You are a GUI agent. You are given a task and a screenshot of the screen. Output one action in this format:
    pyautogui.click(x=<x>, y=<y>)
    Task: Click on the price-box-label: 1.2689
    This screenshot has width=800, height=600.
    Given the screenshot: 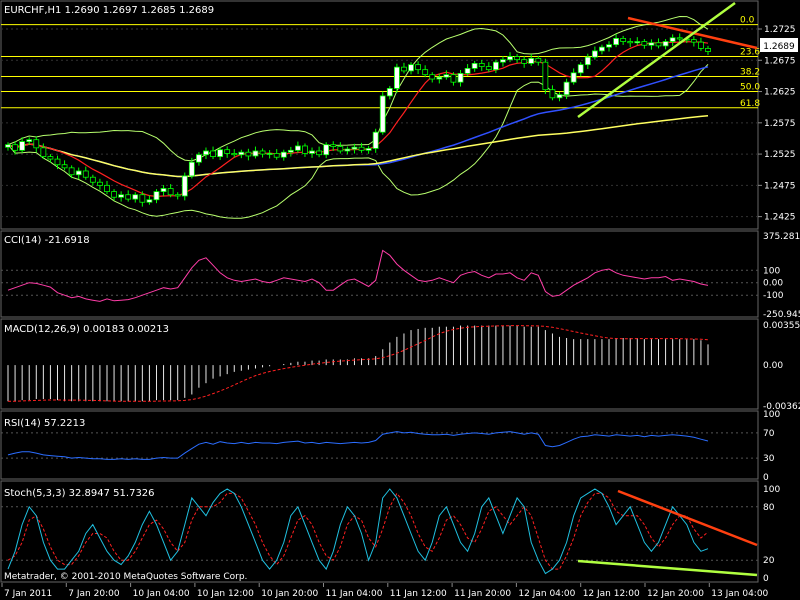 What is the action you would take?
    pyautogui.click(x=779, y=47)
    